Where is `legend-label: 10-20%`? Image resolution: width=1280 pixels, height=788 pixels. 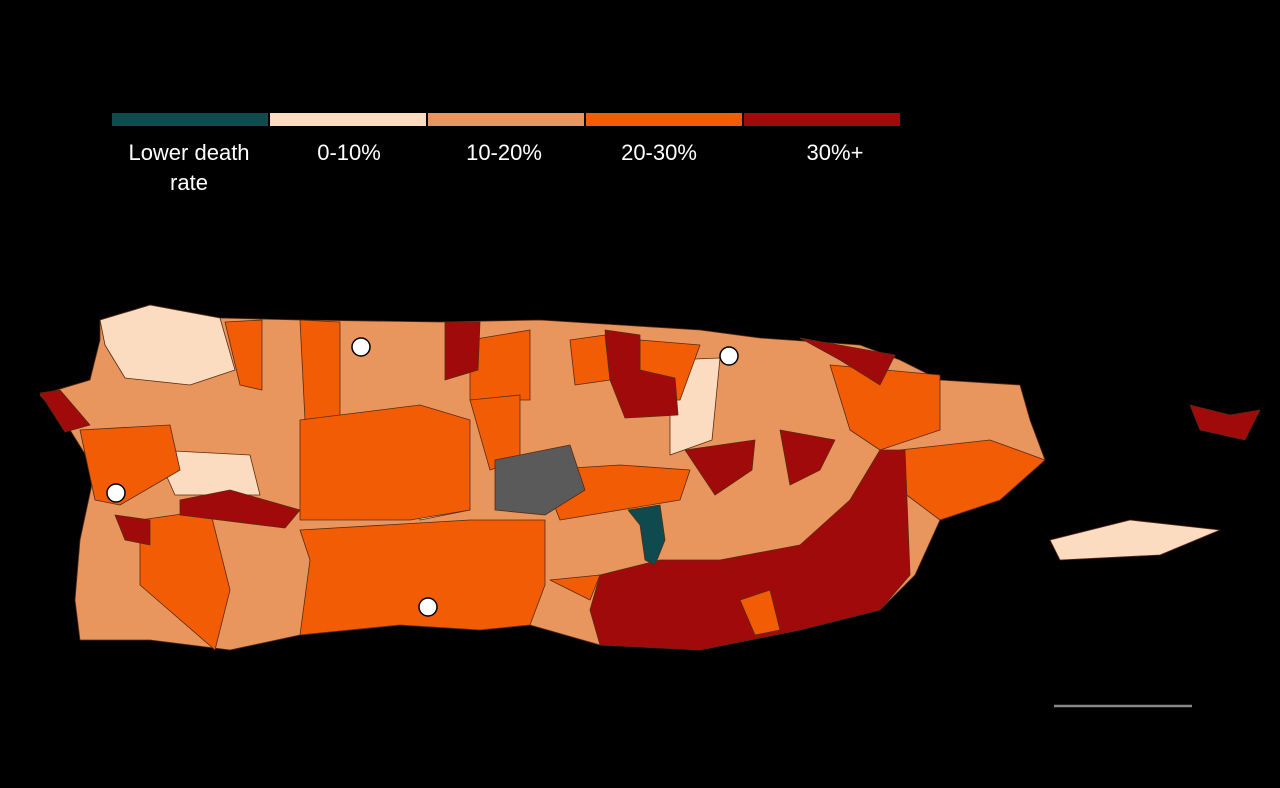
legend-label: 10-20% is located at coordinates (504, 152).